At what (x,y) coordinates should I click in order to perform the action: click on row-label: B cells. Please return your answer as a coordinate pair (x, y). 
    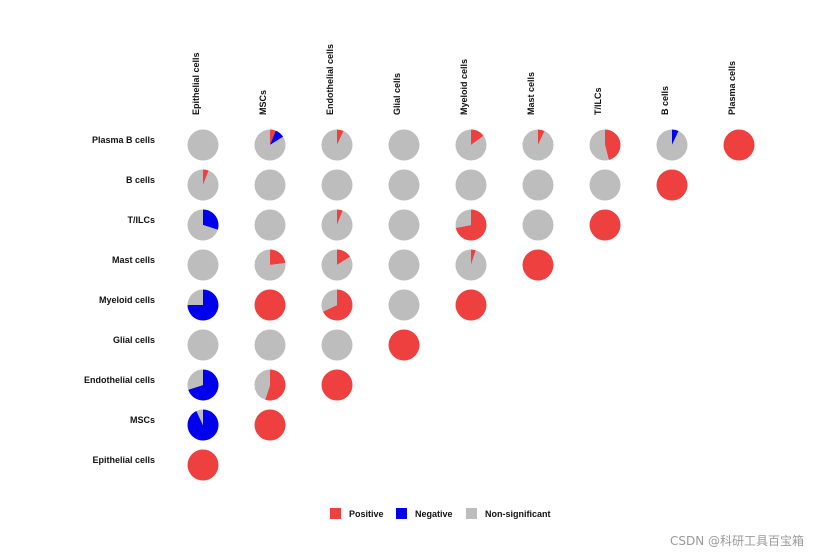
    Looking at the image, I should click on (140, 180).